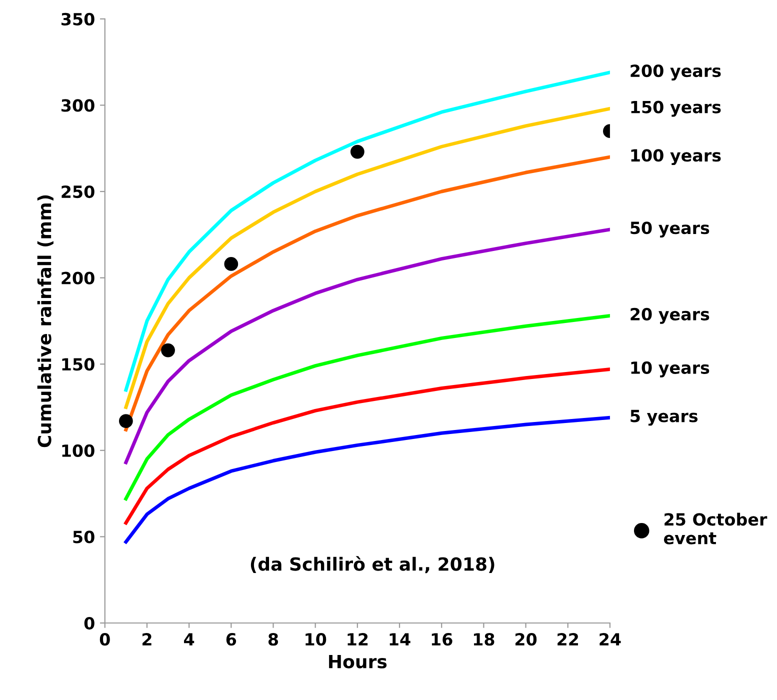 The width and height of the screenshot is (777, 700). What do you see at coordinates (358, 639) in the screenshot?
I see `x-tick-label: 12` at bounding box center [358, 639].